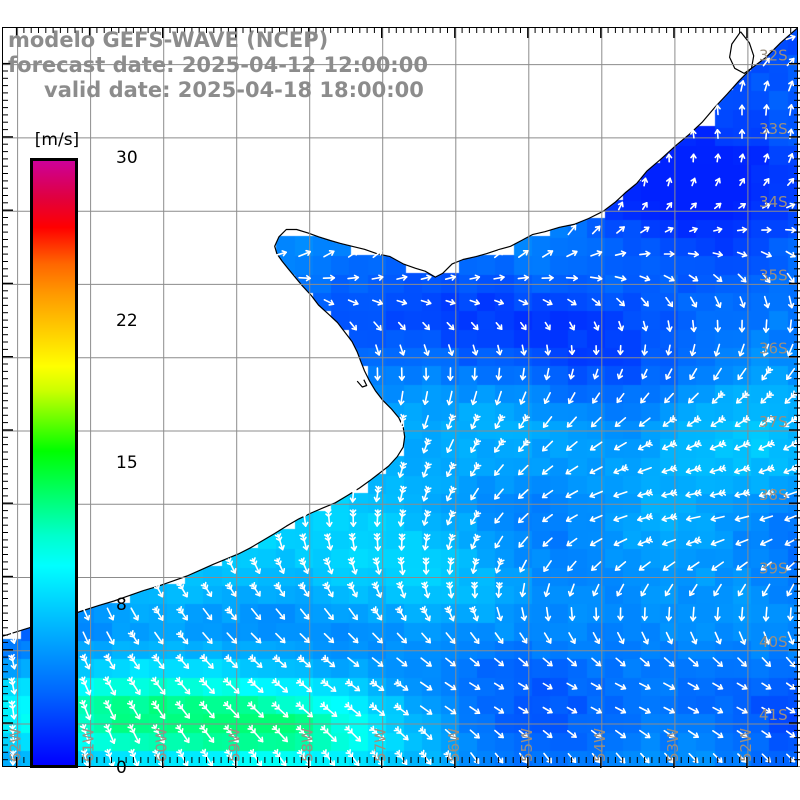 This screenshot has width=800, height=800. What do you see at coordinates (381, 745) in the screenshot?
I see `svg-text: 57W` at bounding box center [381, 745].